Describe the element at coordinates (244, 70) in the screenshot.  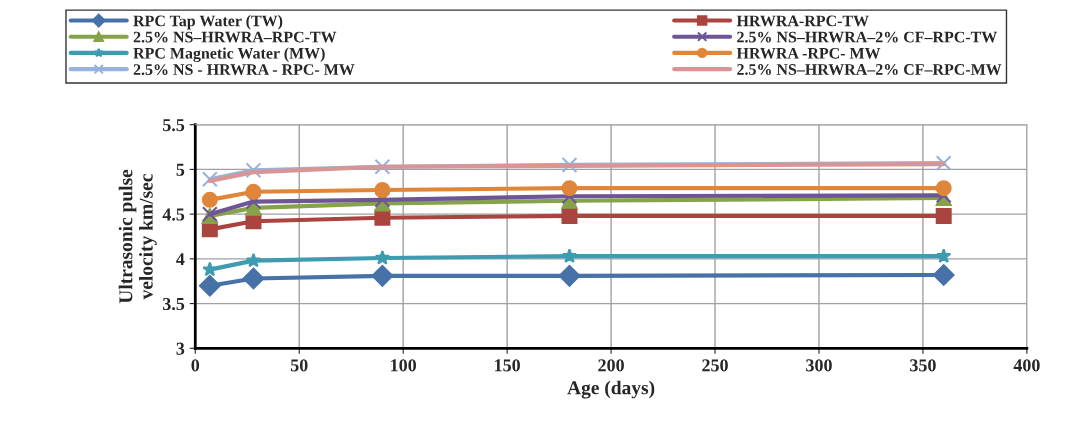
I see `legend-label: 2.5% NS - HRWRA - RPC- MW` at that location.